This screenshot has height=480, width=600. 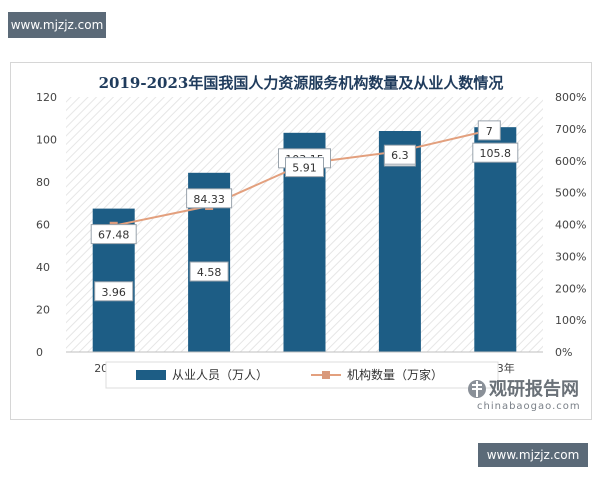 I want to click on line-value-label-3: 5.91, so click(x=304, y=167).